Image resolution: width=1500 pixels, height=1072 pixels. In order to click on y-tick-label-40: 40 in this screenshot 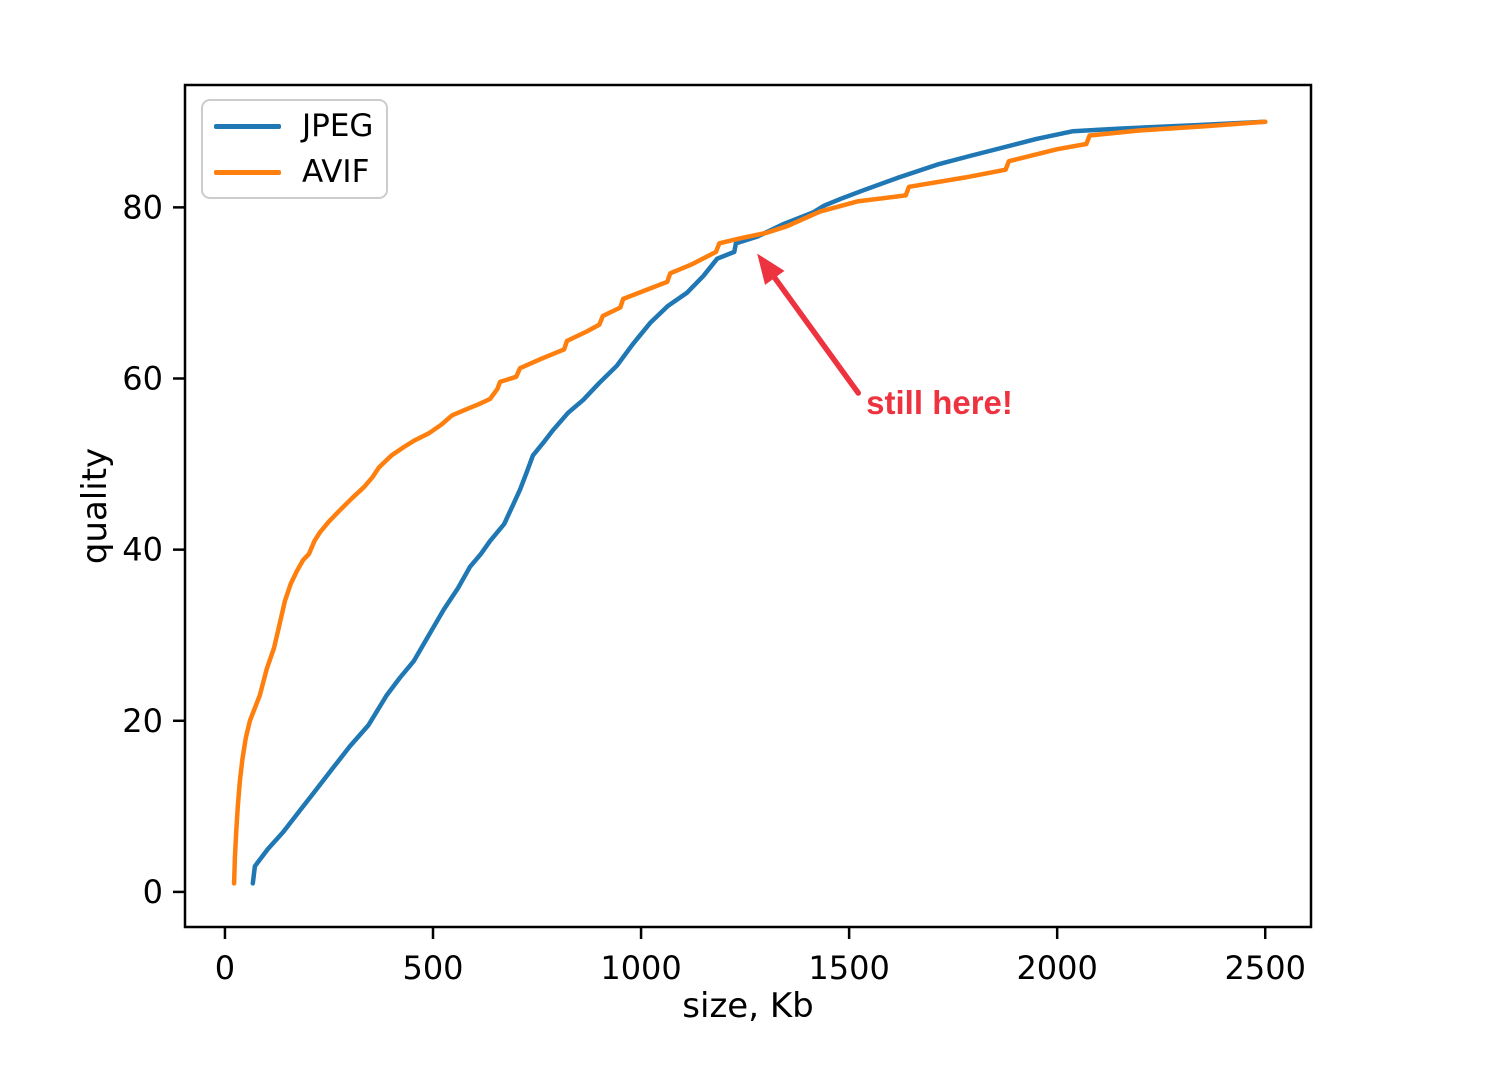, I will do `click(142, 550)`.